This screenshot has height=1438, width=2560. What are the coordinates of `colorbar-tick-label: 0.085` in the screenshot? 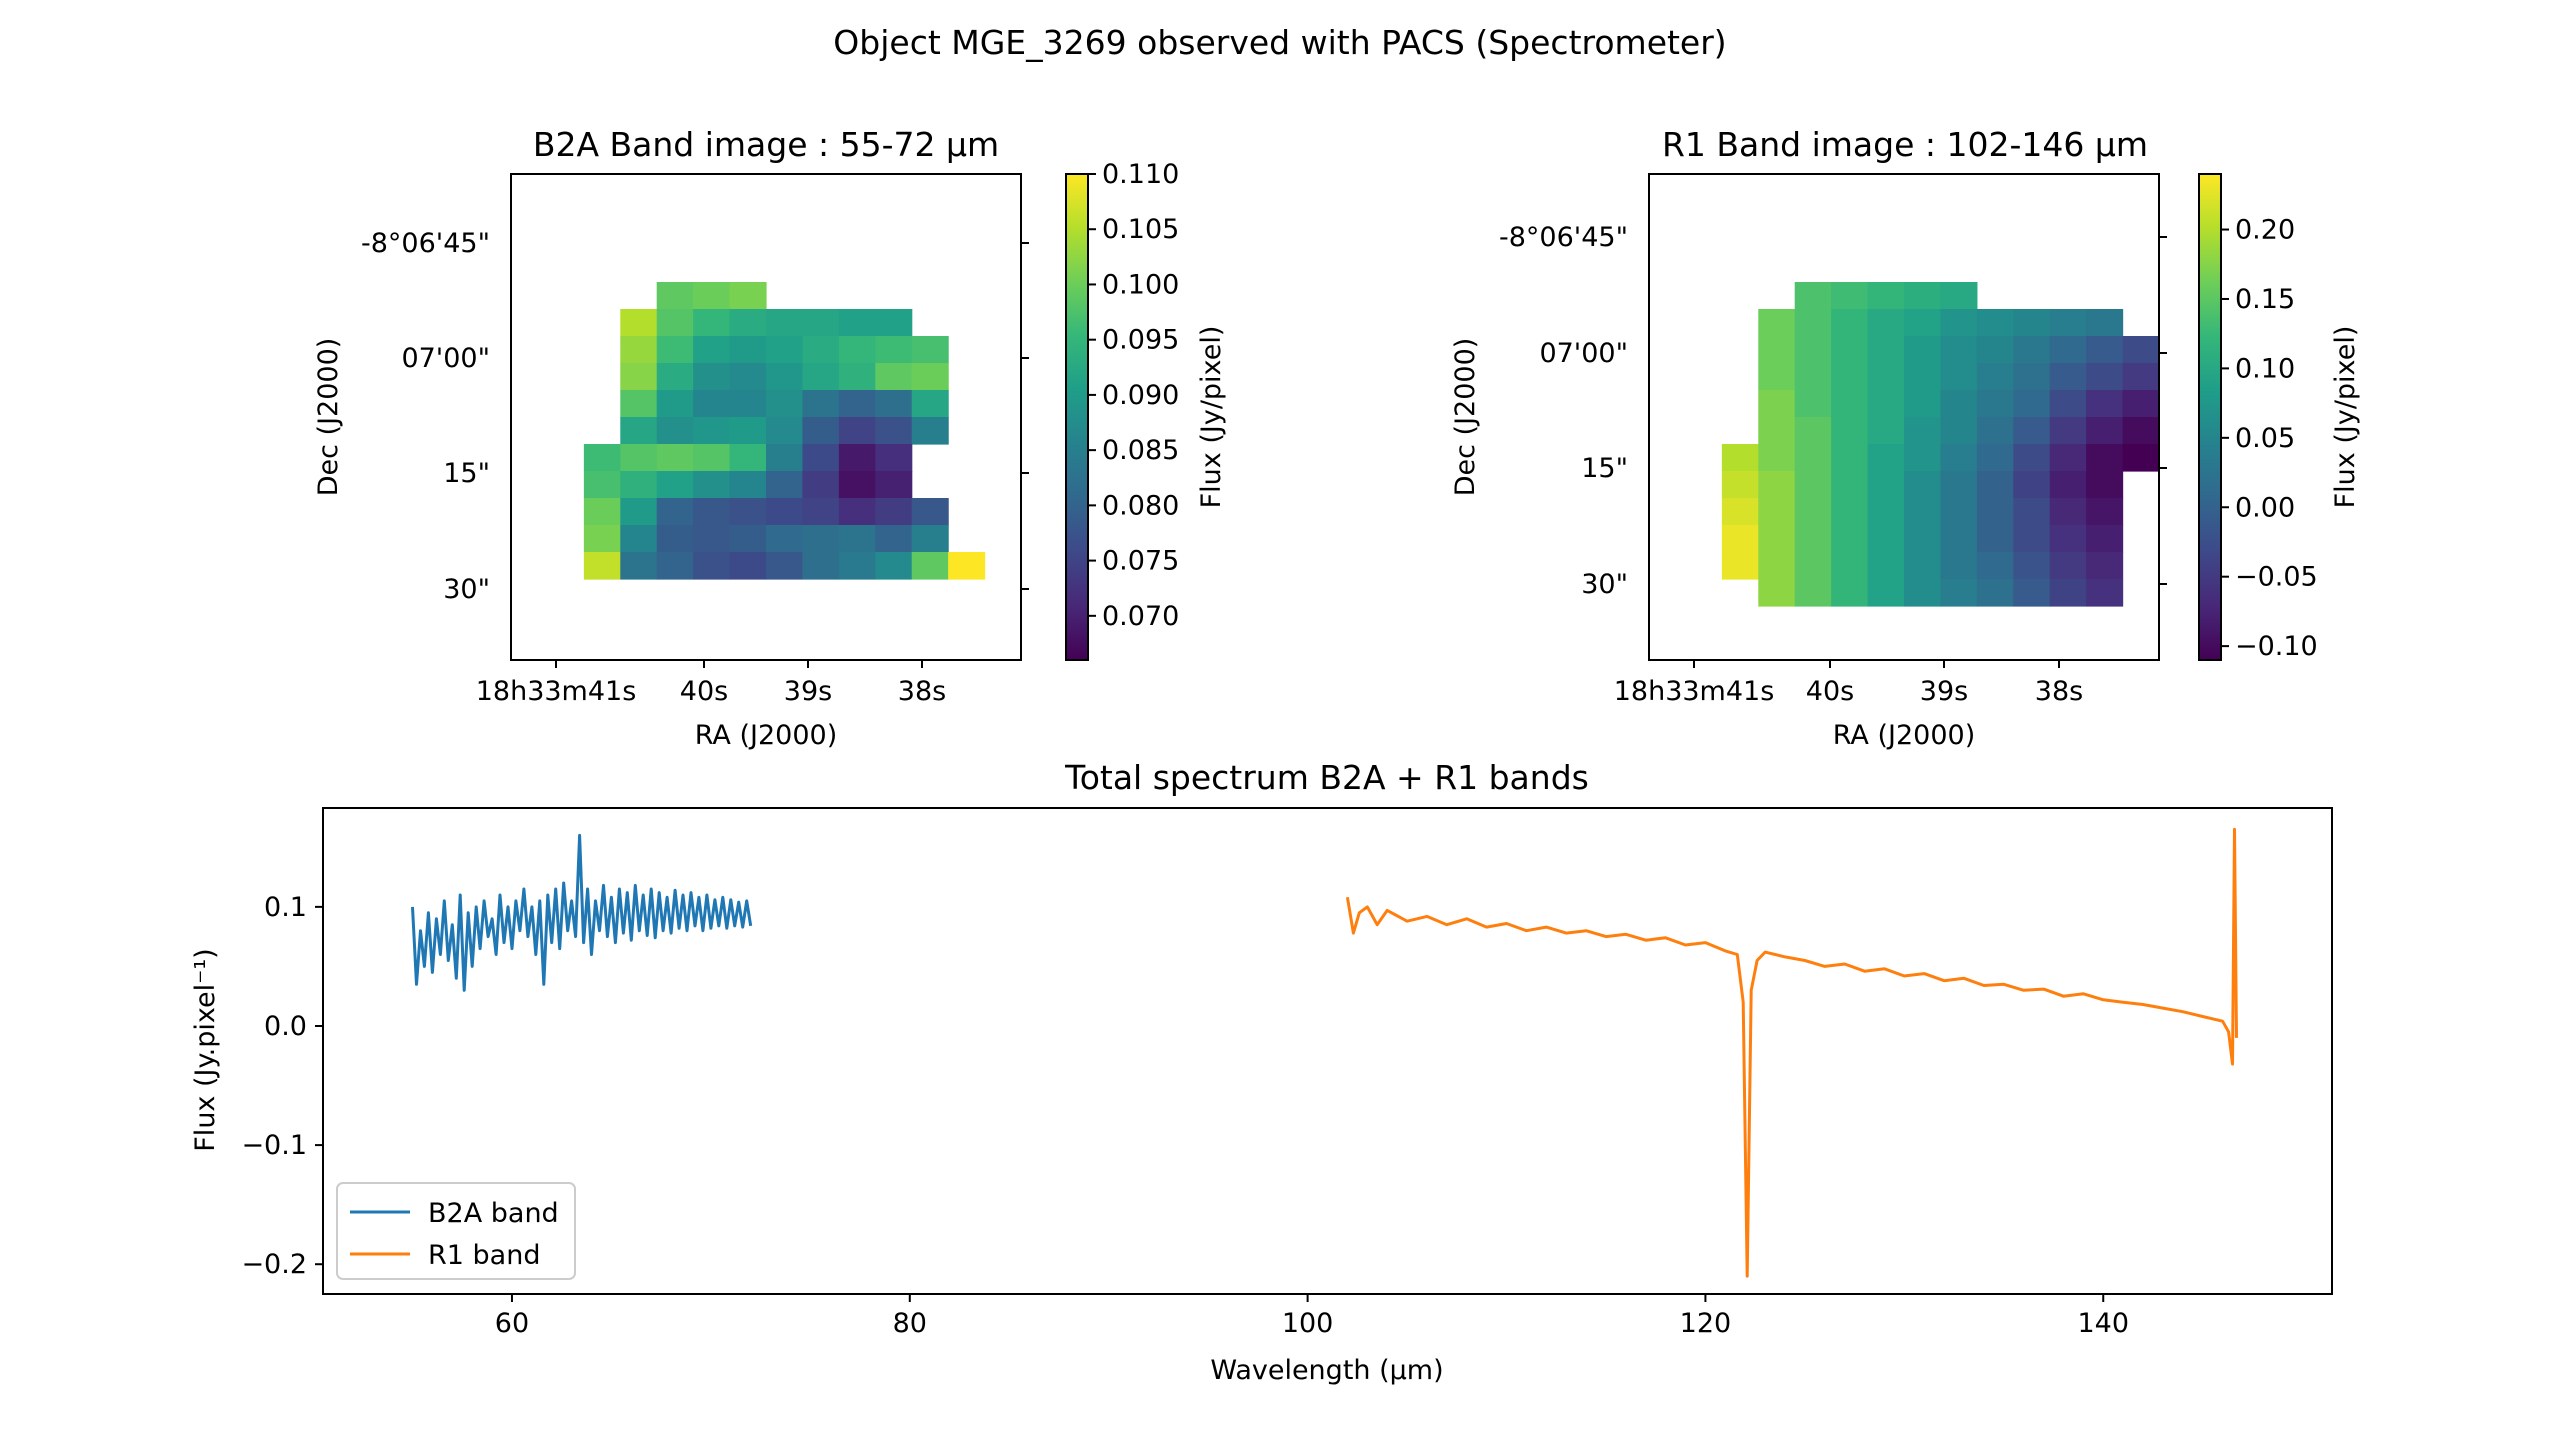 It's located at (1140, 450).